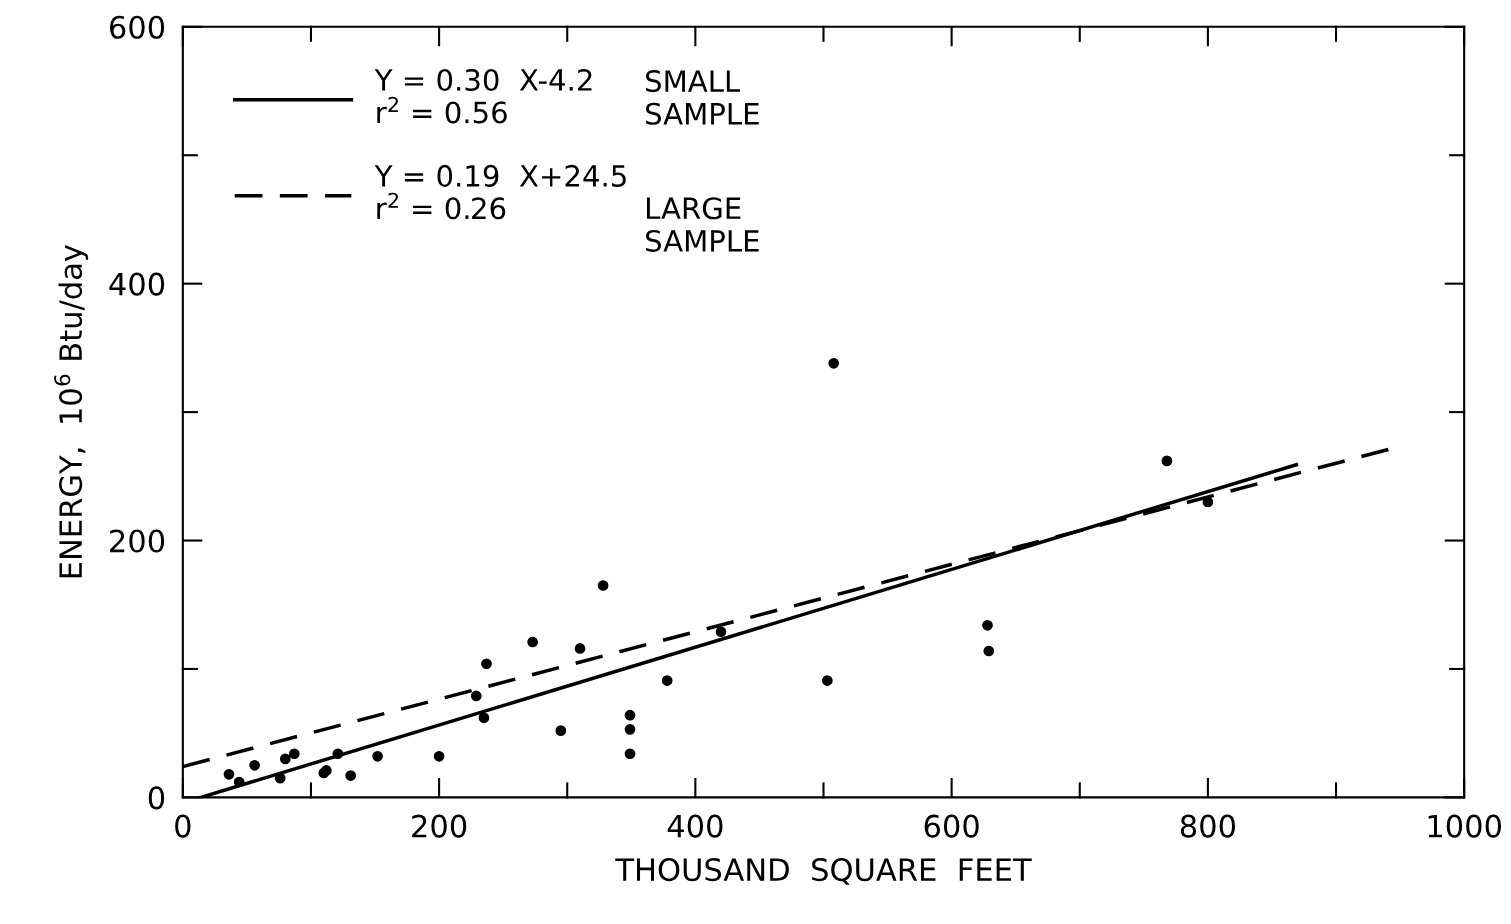 Image resolution: width=1511 pixels, height=924 pixels. Describe the element at coordinates (183, 826) in the screenshot. I see `x-tick-label: 0` at that location.